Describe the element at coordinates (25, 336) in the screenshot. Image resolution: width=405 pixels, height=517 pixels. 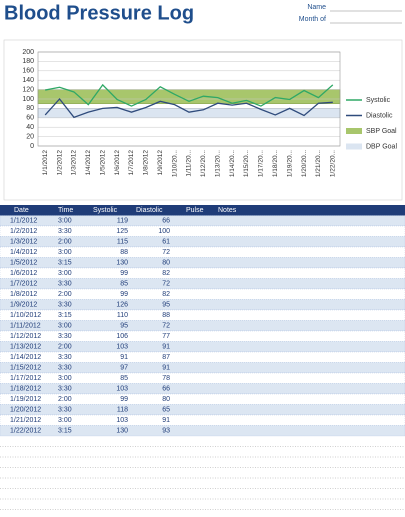
I see `table-cell: 1/12/2012` at that location.